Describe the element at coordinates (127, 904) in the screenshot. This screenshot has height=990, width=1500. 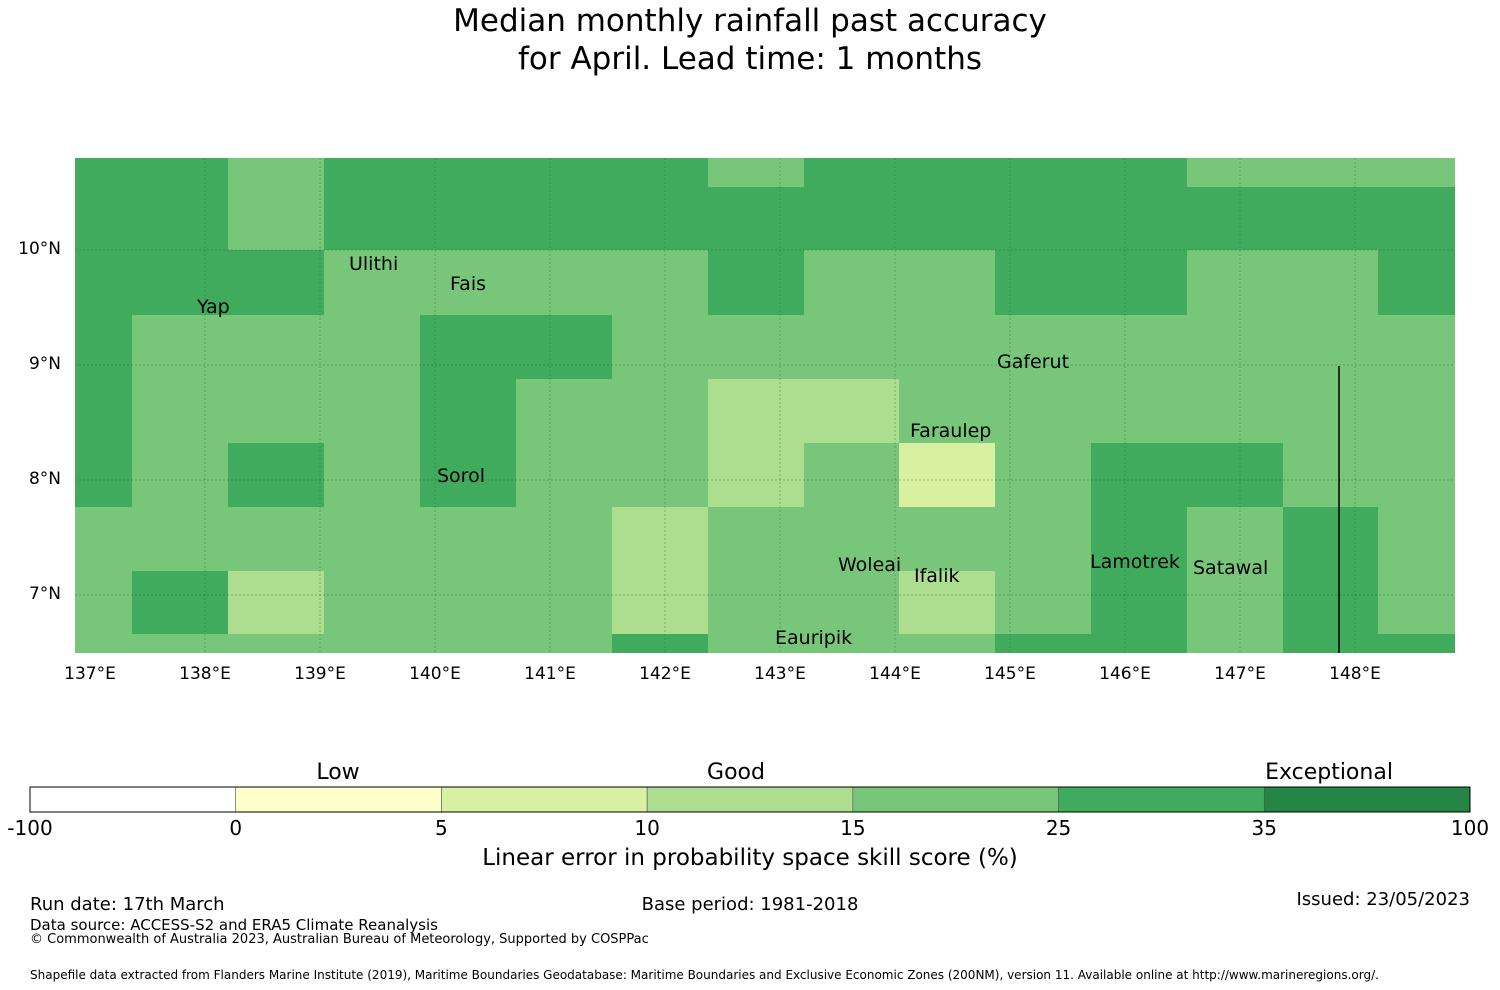
I see `run-date: Run date: 17th March` at that location.